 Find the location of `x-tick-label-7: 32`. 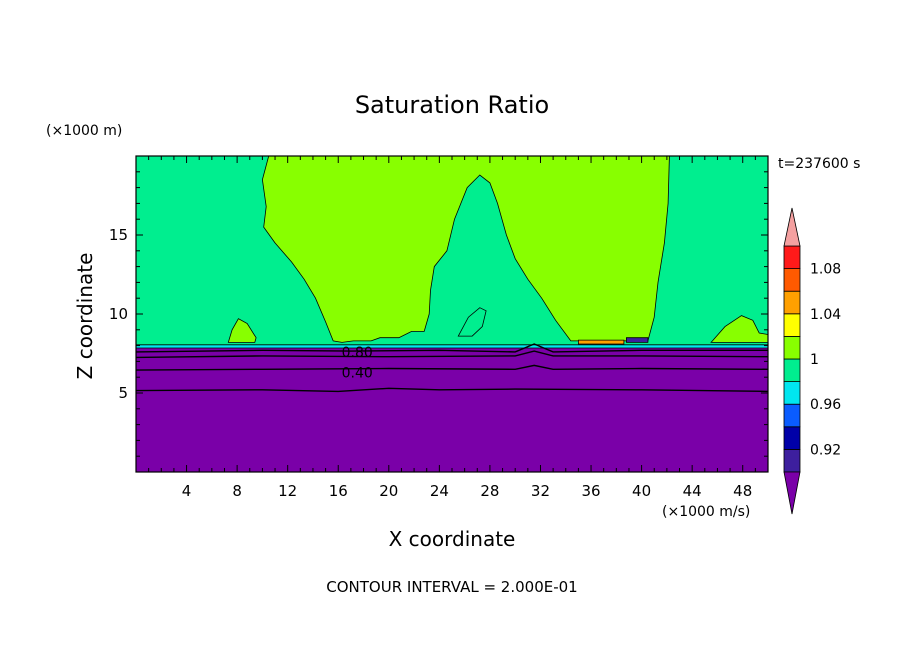

x-tick-label-7: 32 is located at coordinates (540, 491).